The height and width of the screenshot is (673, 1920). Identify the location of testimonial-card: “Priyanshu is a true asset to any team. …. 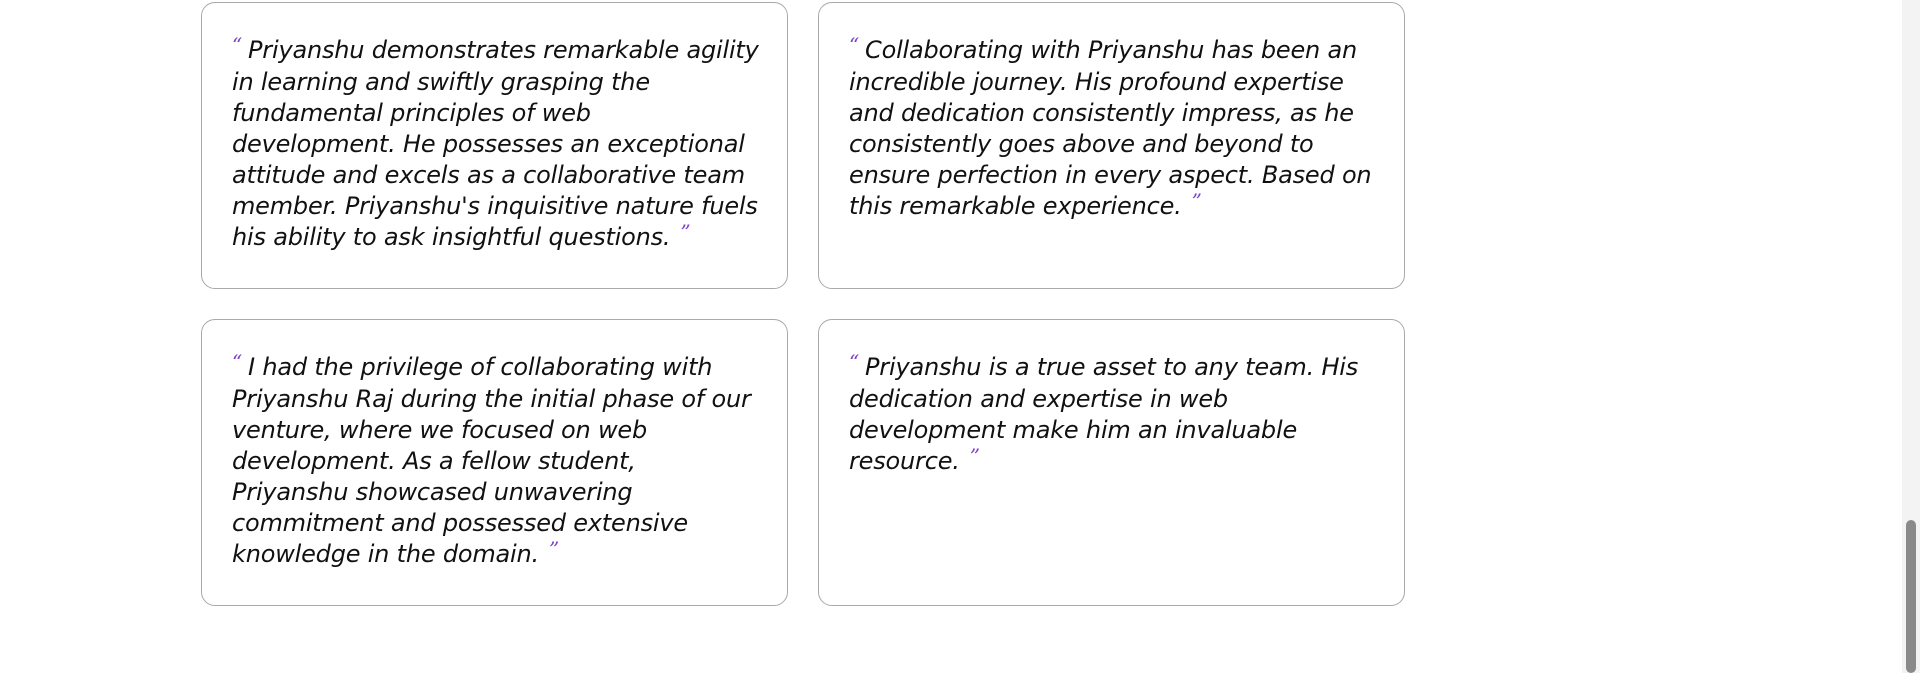
(1111, 462).